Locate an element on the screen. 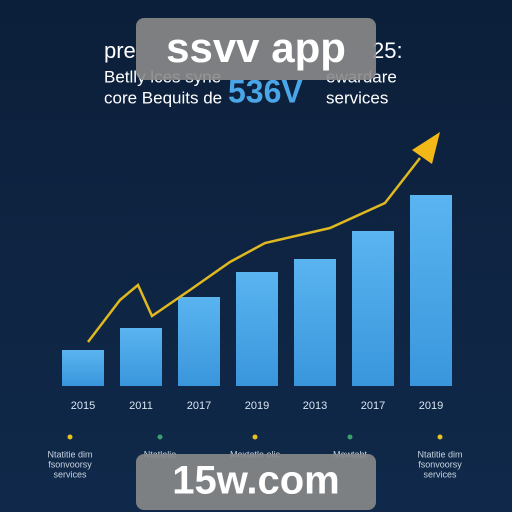  watermark: 15w.com is located at coordinates (255, 481).